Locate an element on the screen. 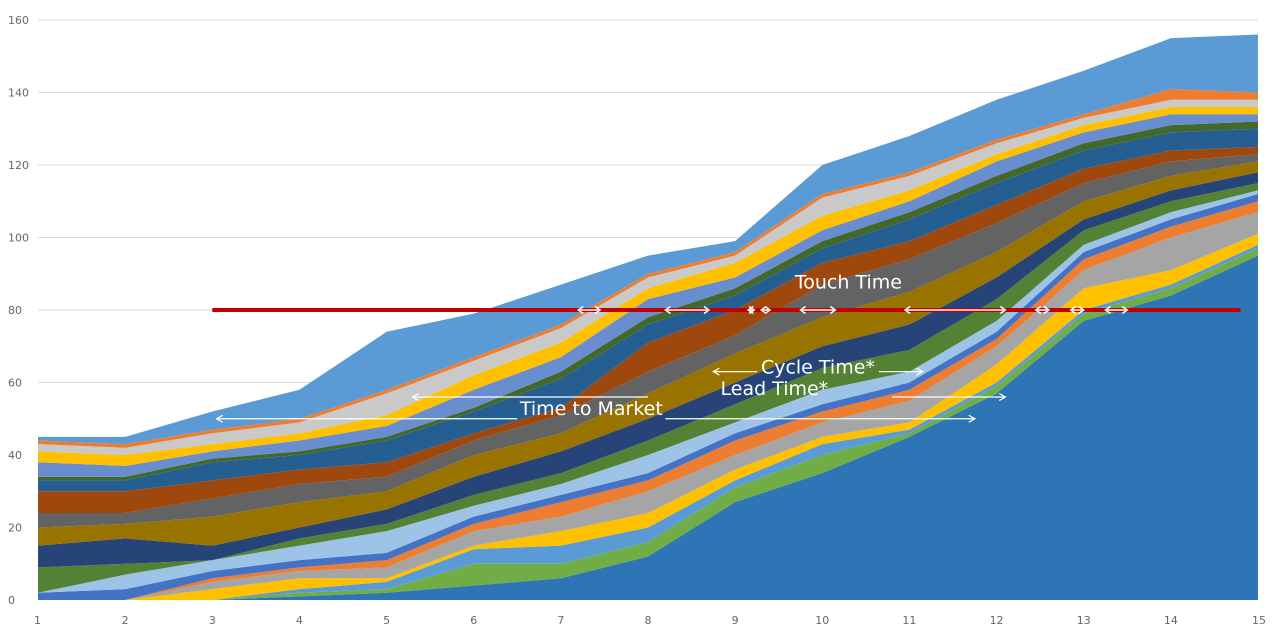 This screenshot has width=1280, height=636. x-tick-label: 2 is located at coordinates (125, 620).